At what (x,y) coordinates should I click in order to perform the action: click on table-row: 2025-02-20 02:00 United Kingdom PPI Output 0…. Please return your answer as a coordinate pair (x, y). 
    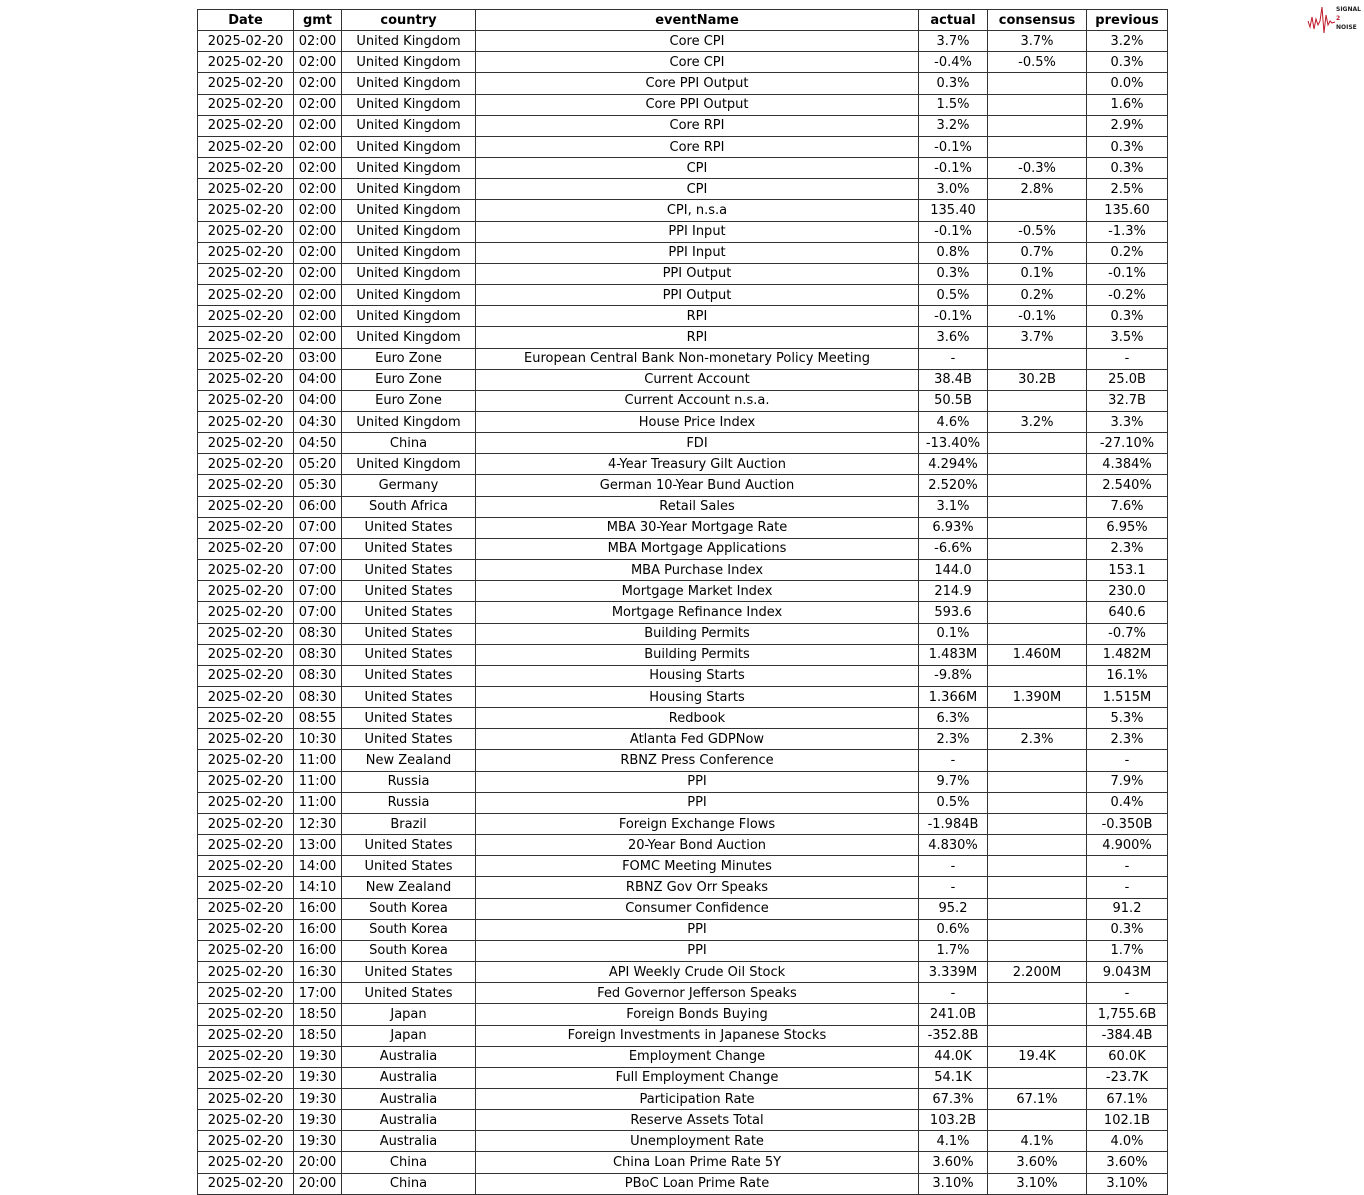
    Looking at the image, I should click on (682, 274).